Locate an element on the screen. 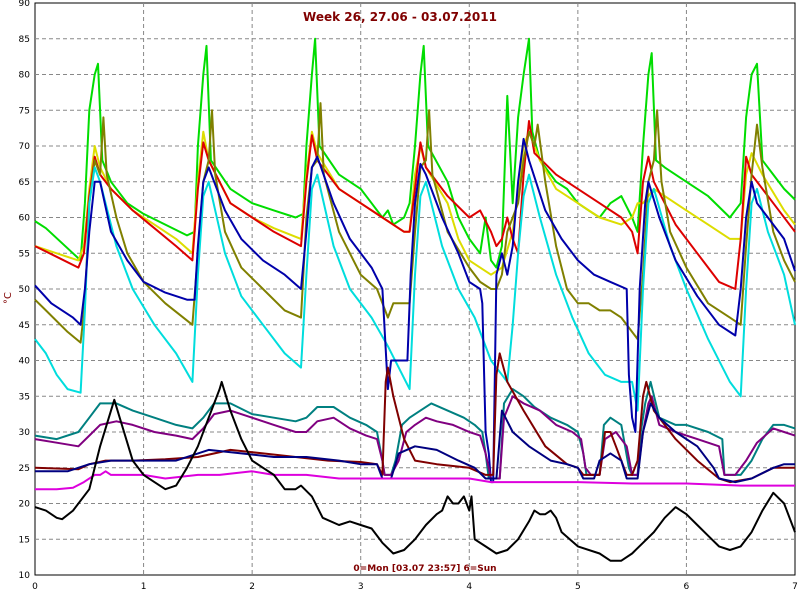 This screenshot has height=600, width=800. y-tick-label: 35 is located at coordinates (24, 397).